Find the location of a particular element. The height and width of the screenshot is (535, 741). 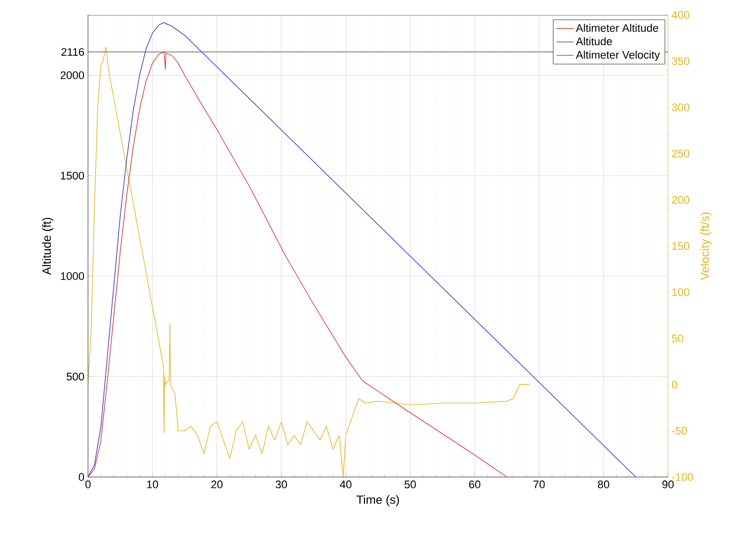

y2-tick-label: -100 is located at coordinates (683, 477).